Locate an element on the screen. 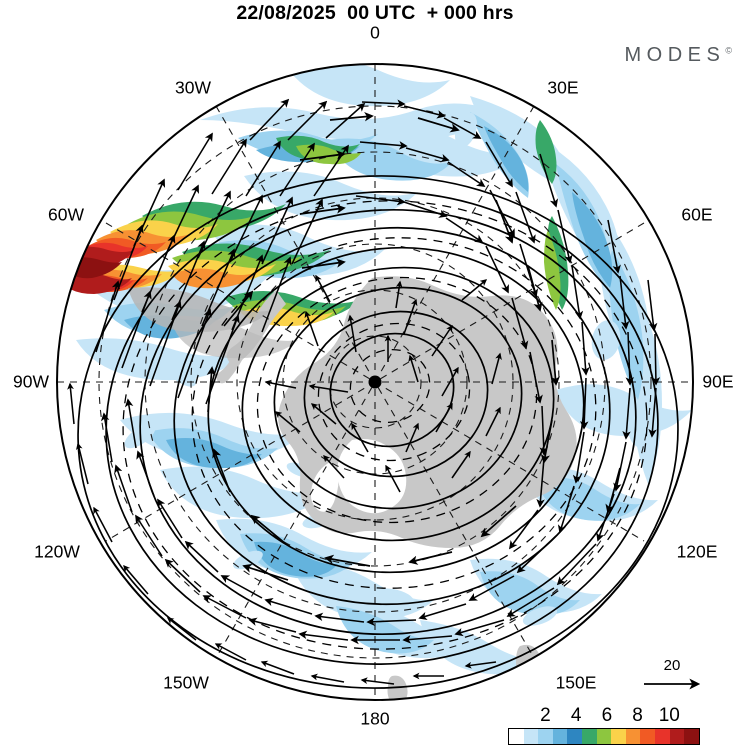 Image resolution: width=750 pixels, height=747 pixels. modes-logo-text: MODES is located at coordinates (675, 55).